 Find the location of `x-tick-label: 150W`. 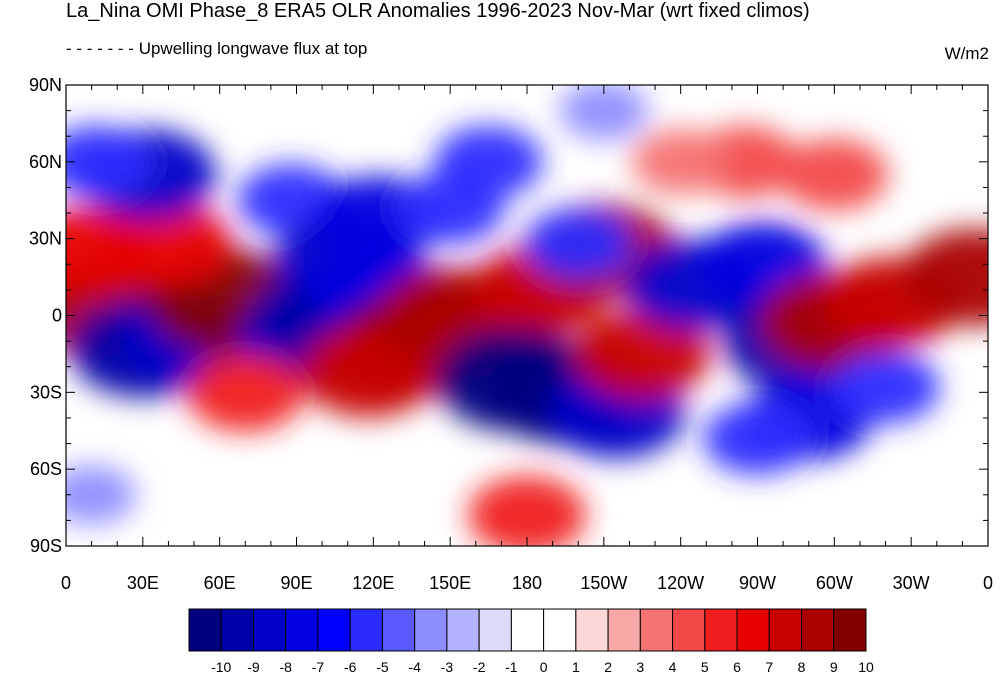

x-tick-label: 150W is located at coordinates (603, 583).